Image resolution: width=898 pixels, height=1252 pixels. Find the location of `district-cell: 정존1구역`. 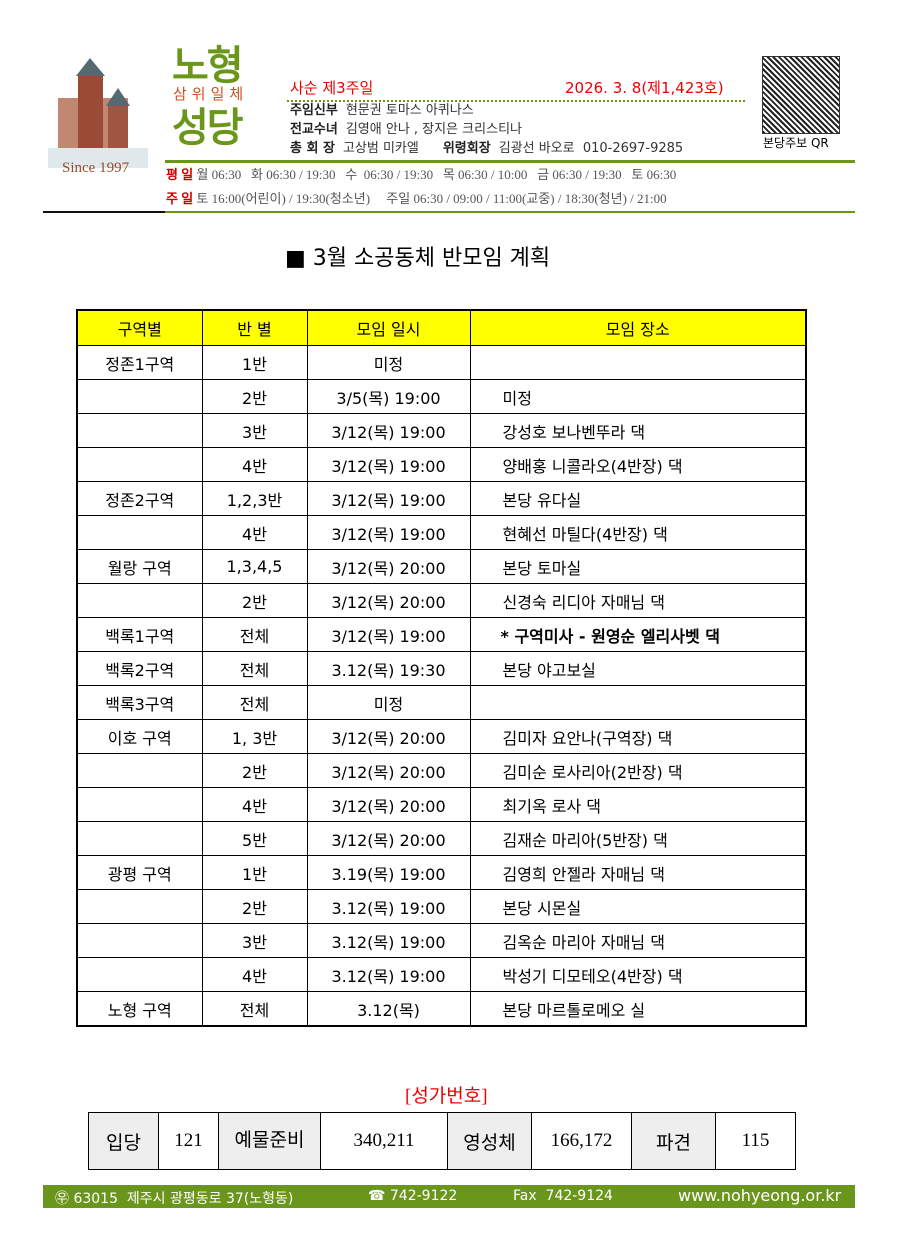

district-cell: 정존1구역 is located at coordinates (139, 362).